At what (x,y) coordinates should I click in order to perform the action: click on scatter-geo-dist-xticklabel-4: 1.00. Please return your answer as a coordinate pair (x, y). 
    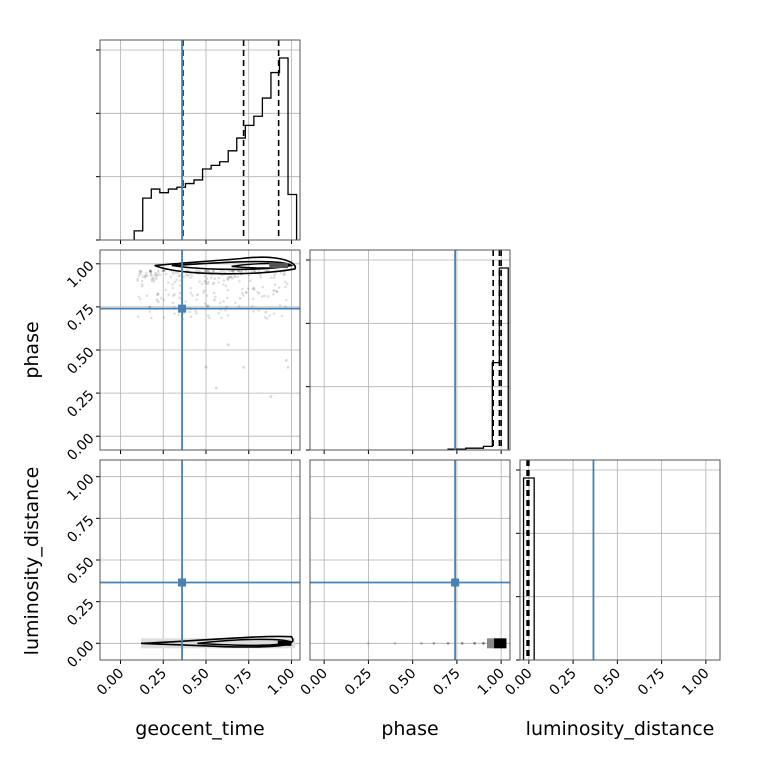
    Looking at the image, I should click on (281, 682).